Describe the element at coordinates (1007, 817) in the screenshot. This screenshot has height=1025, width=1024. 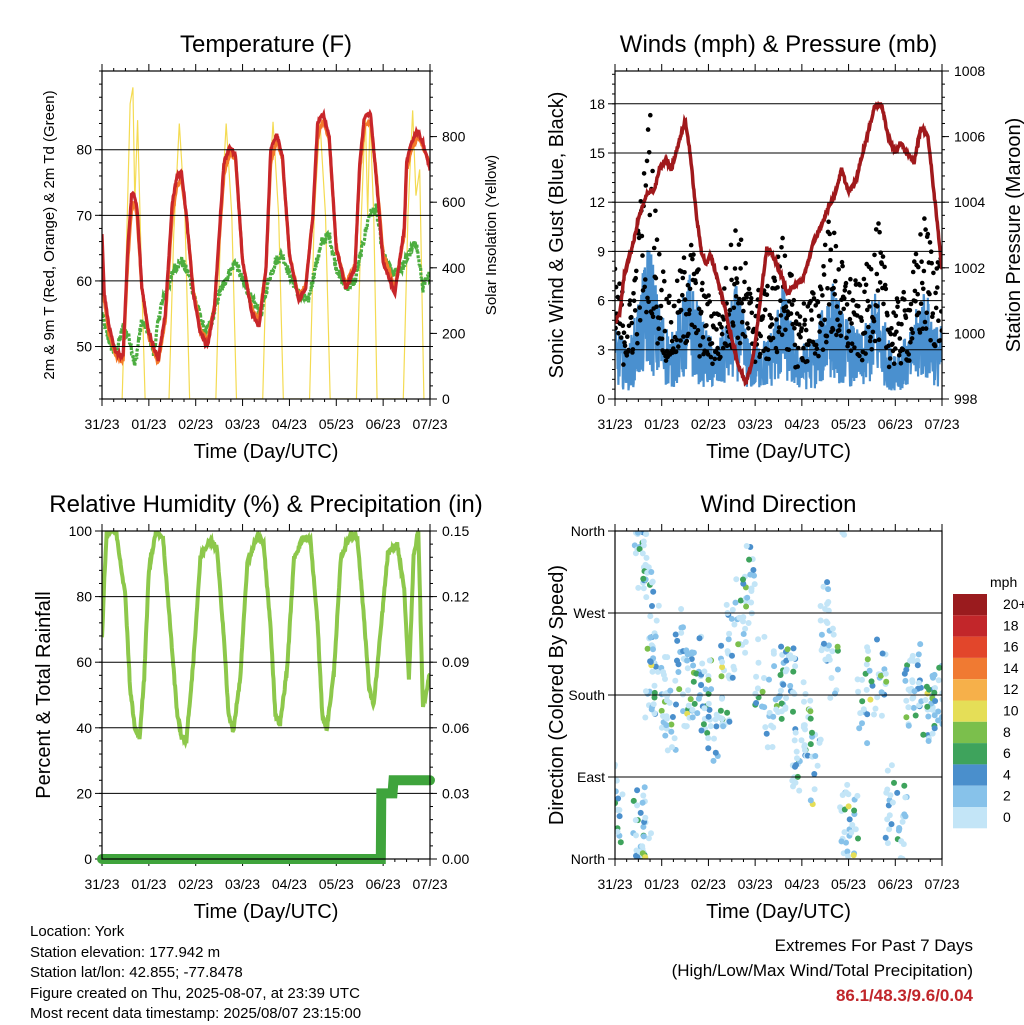
I see `legend-label: 0` at that location.